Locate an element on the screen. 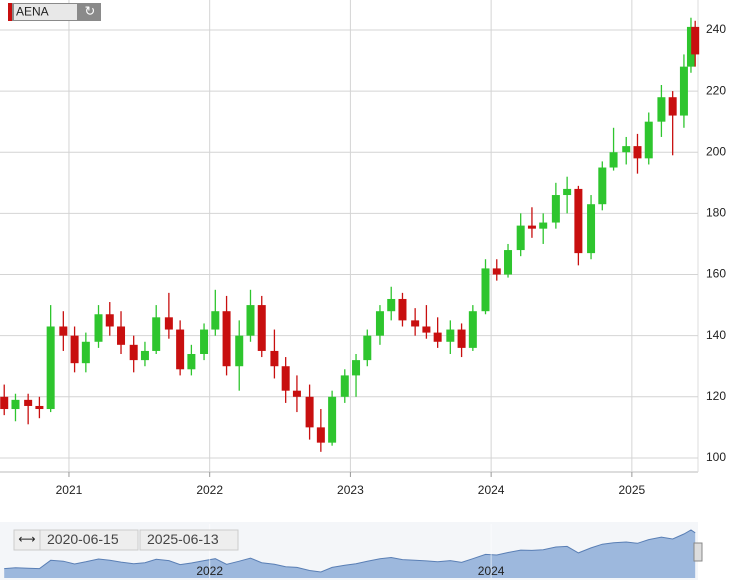 Image resolution: width=742 pixels, height=585 pixels. y-tick-label: 160 is located at coordinates (716, 274).